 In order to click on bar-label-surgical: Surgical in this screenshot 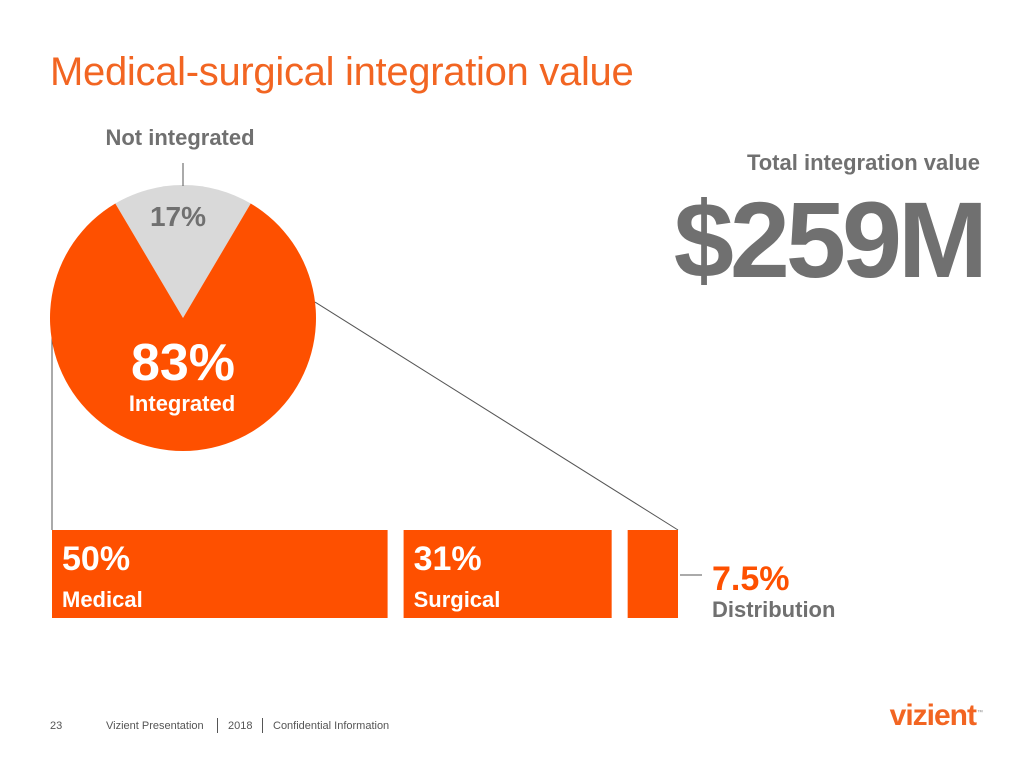, I will do `click(457, 599)`.